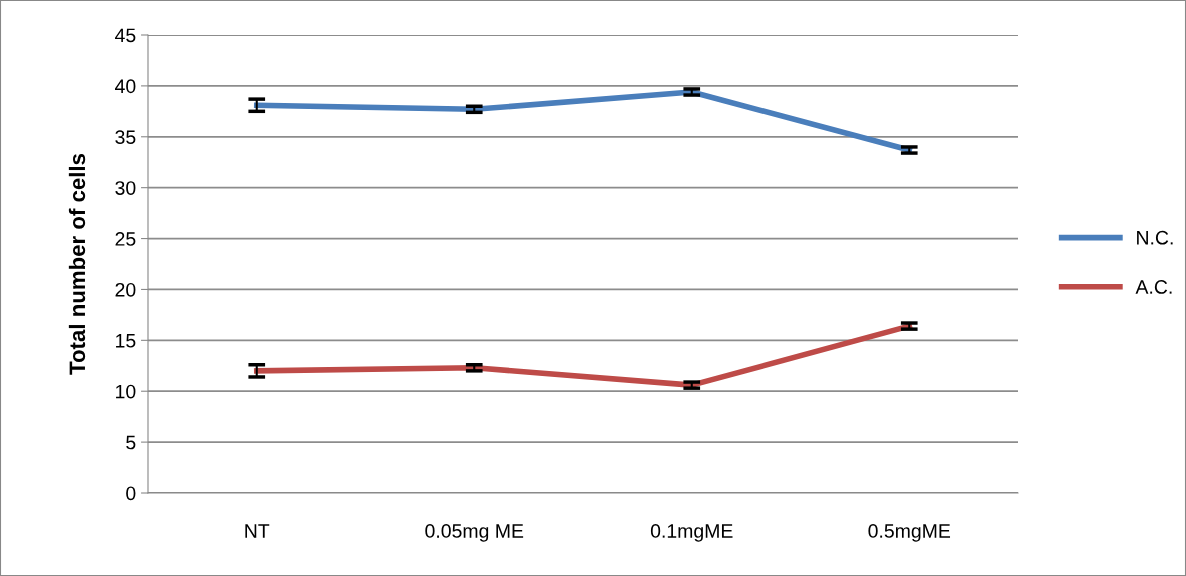 The width and height of the screenshot is (1186, 576). What do you see at coordinates (77, 264) in the screenshot?
I see `y-axis-title: Total number of cells` at bounding box center [77, 264].